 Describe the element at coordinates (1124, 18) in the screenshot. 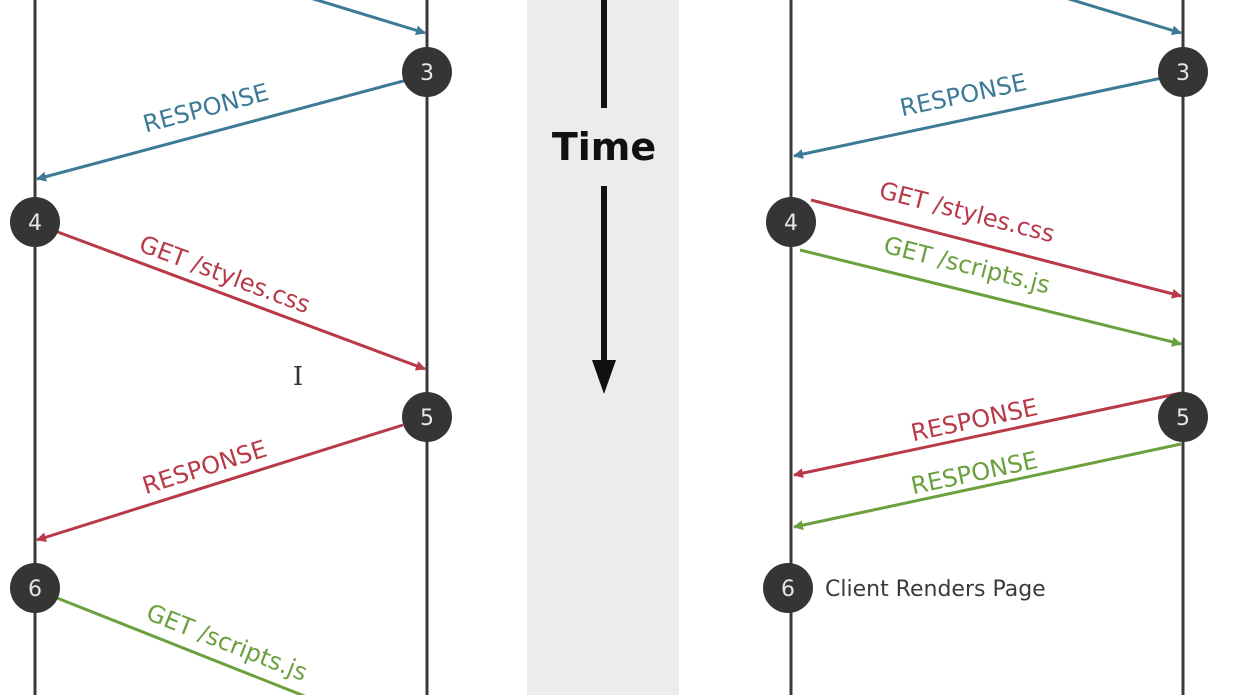

I see `right-arrow-top-request` at that location.